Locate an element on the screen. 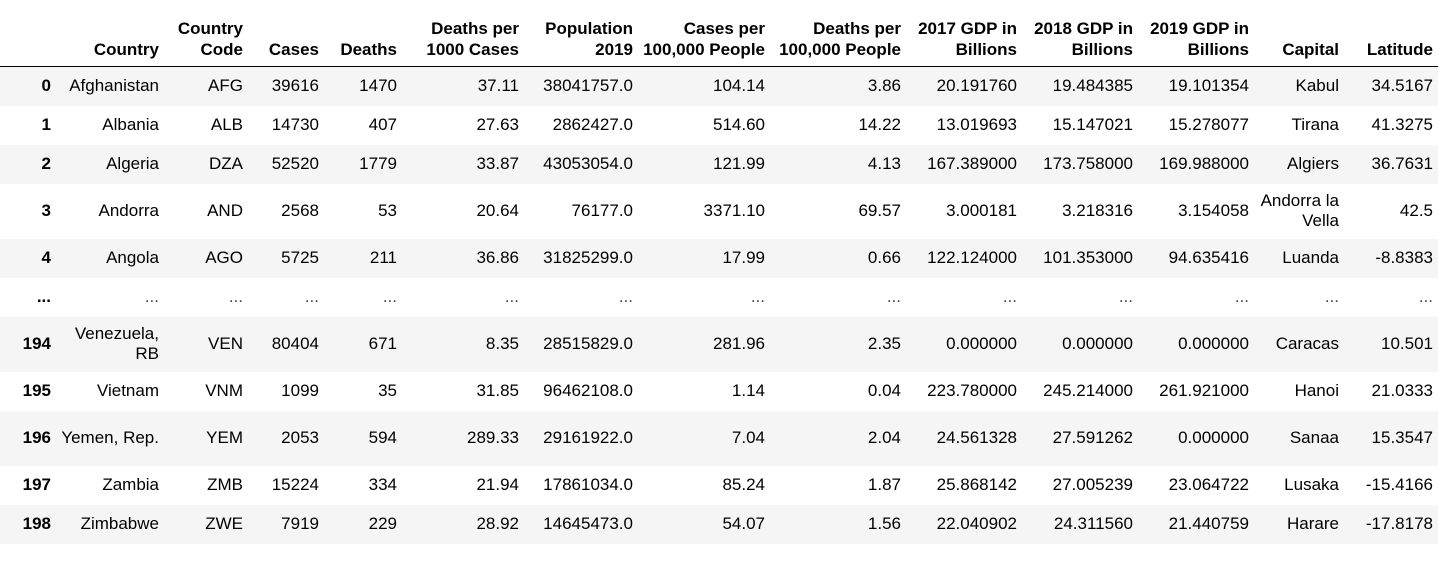  cell-deaths-per-100k: 1.56 is located at coordinates (884, 523).